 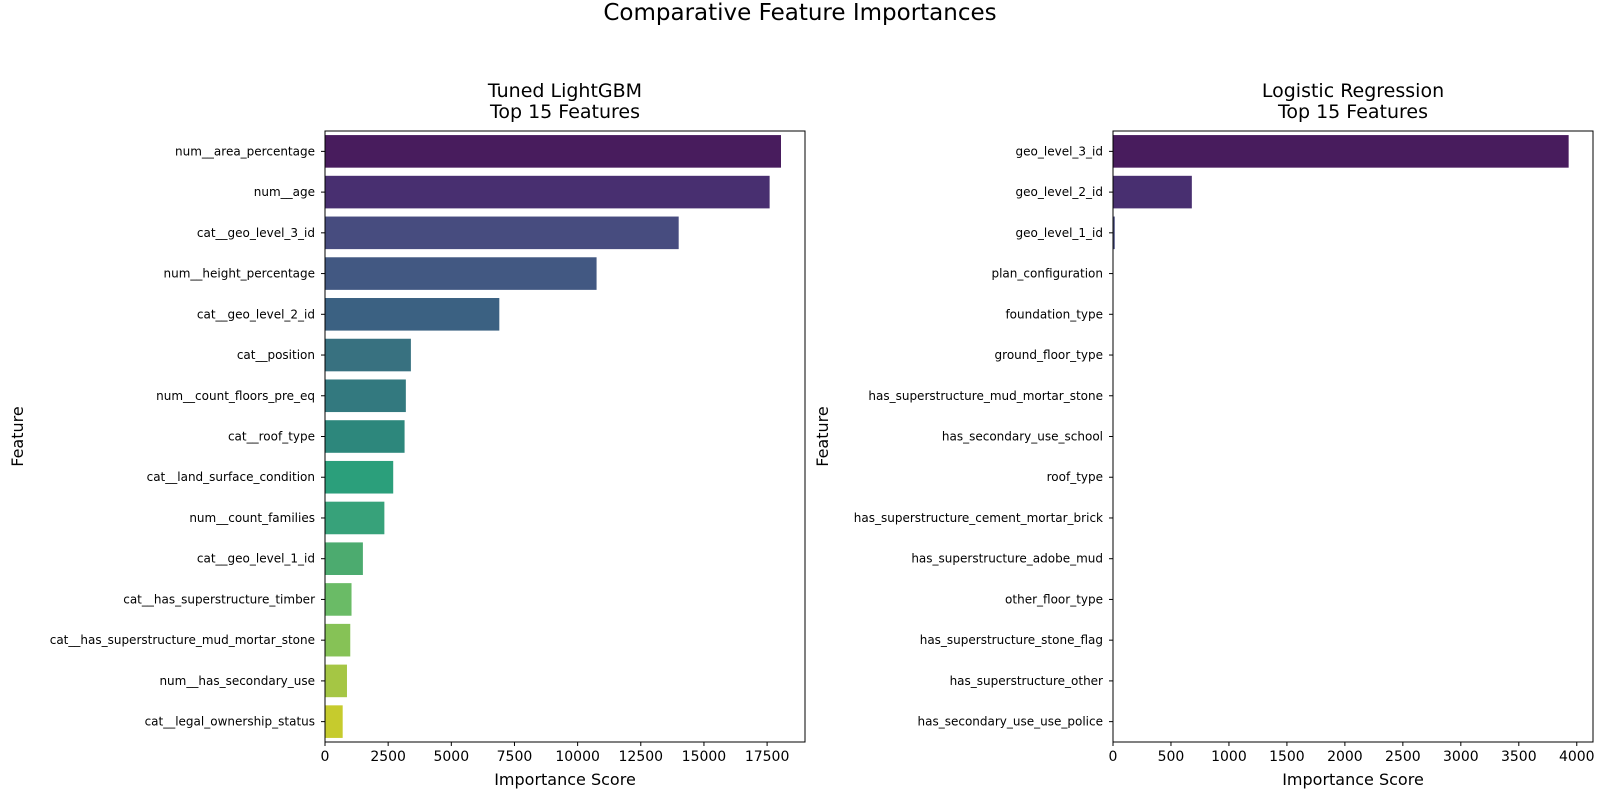 What do you see at coordinates (577, 757) in the screenshot?
I see `x-tick-label-1-5: 10000` at bounding box center [577, 757].